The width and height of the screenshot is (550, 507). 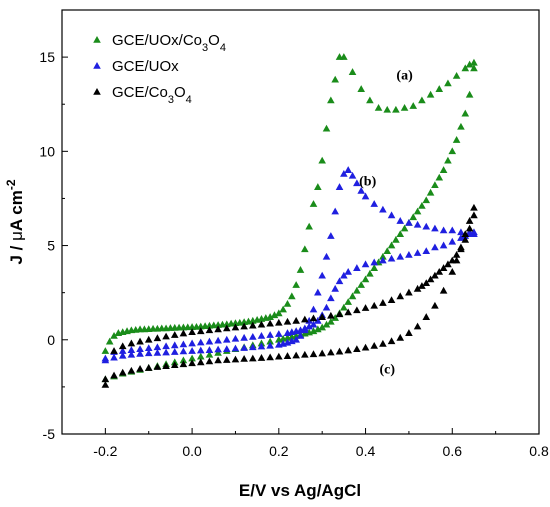 I want to click on x-tick-label: 0.0, so click(x=192, y=451).